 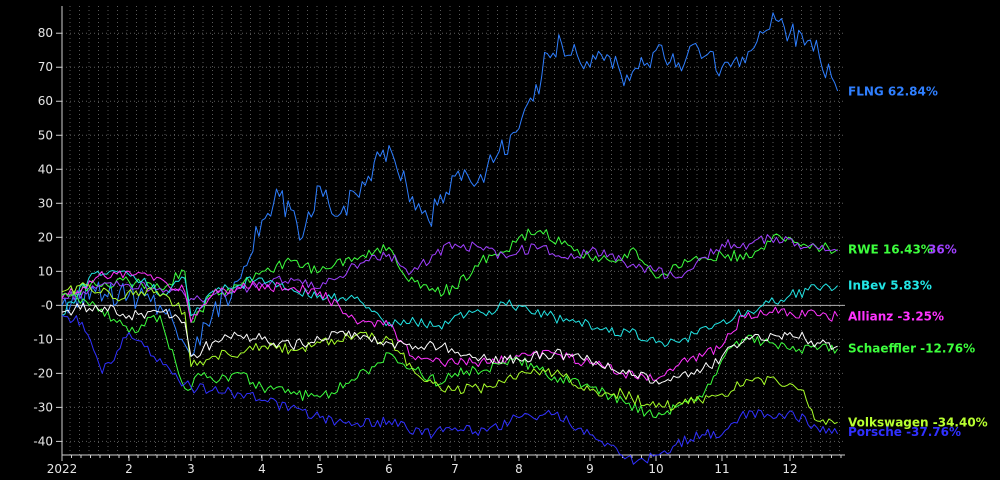 I want to click on series-line-inbev, so click(x=449, y=309).